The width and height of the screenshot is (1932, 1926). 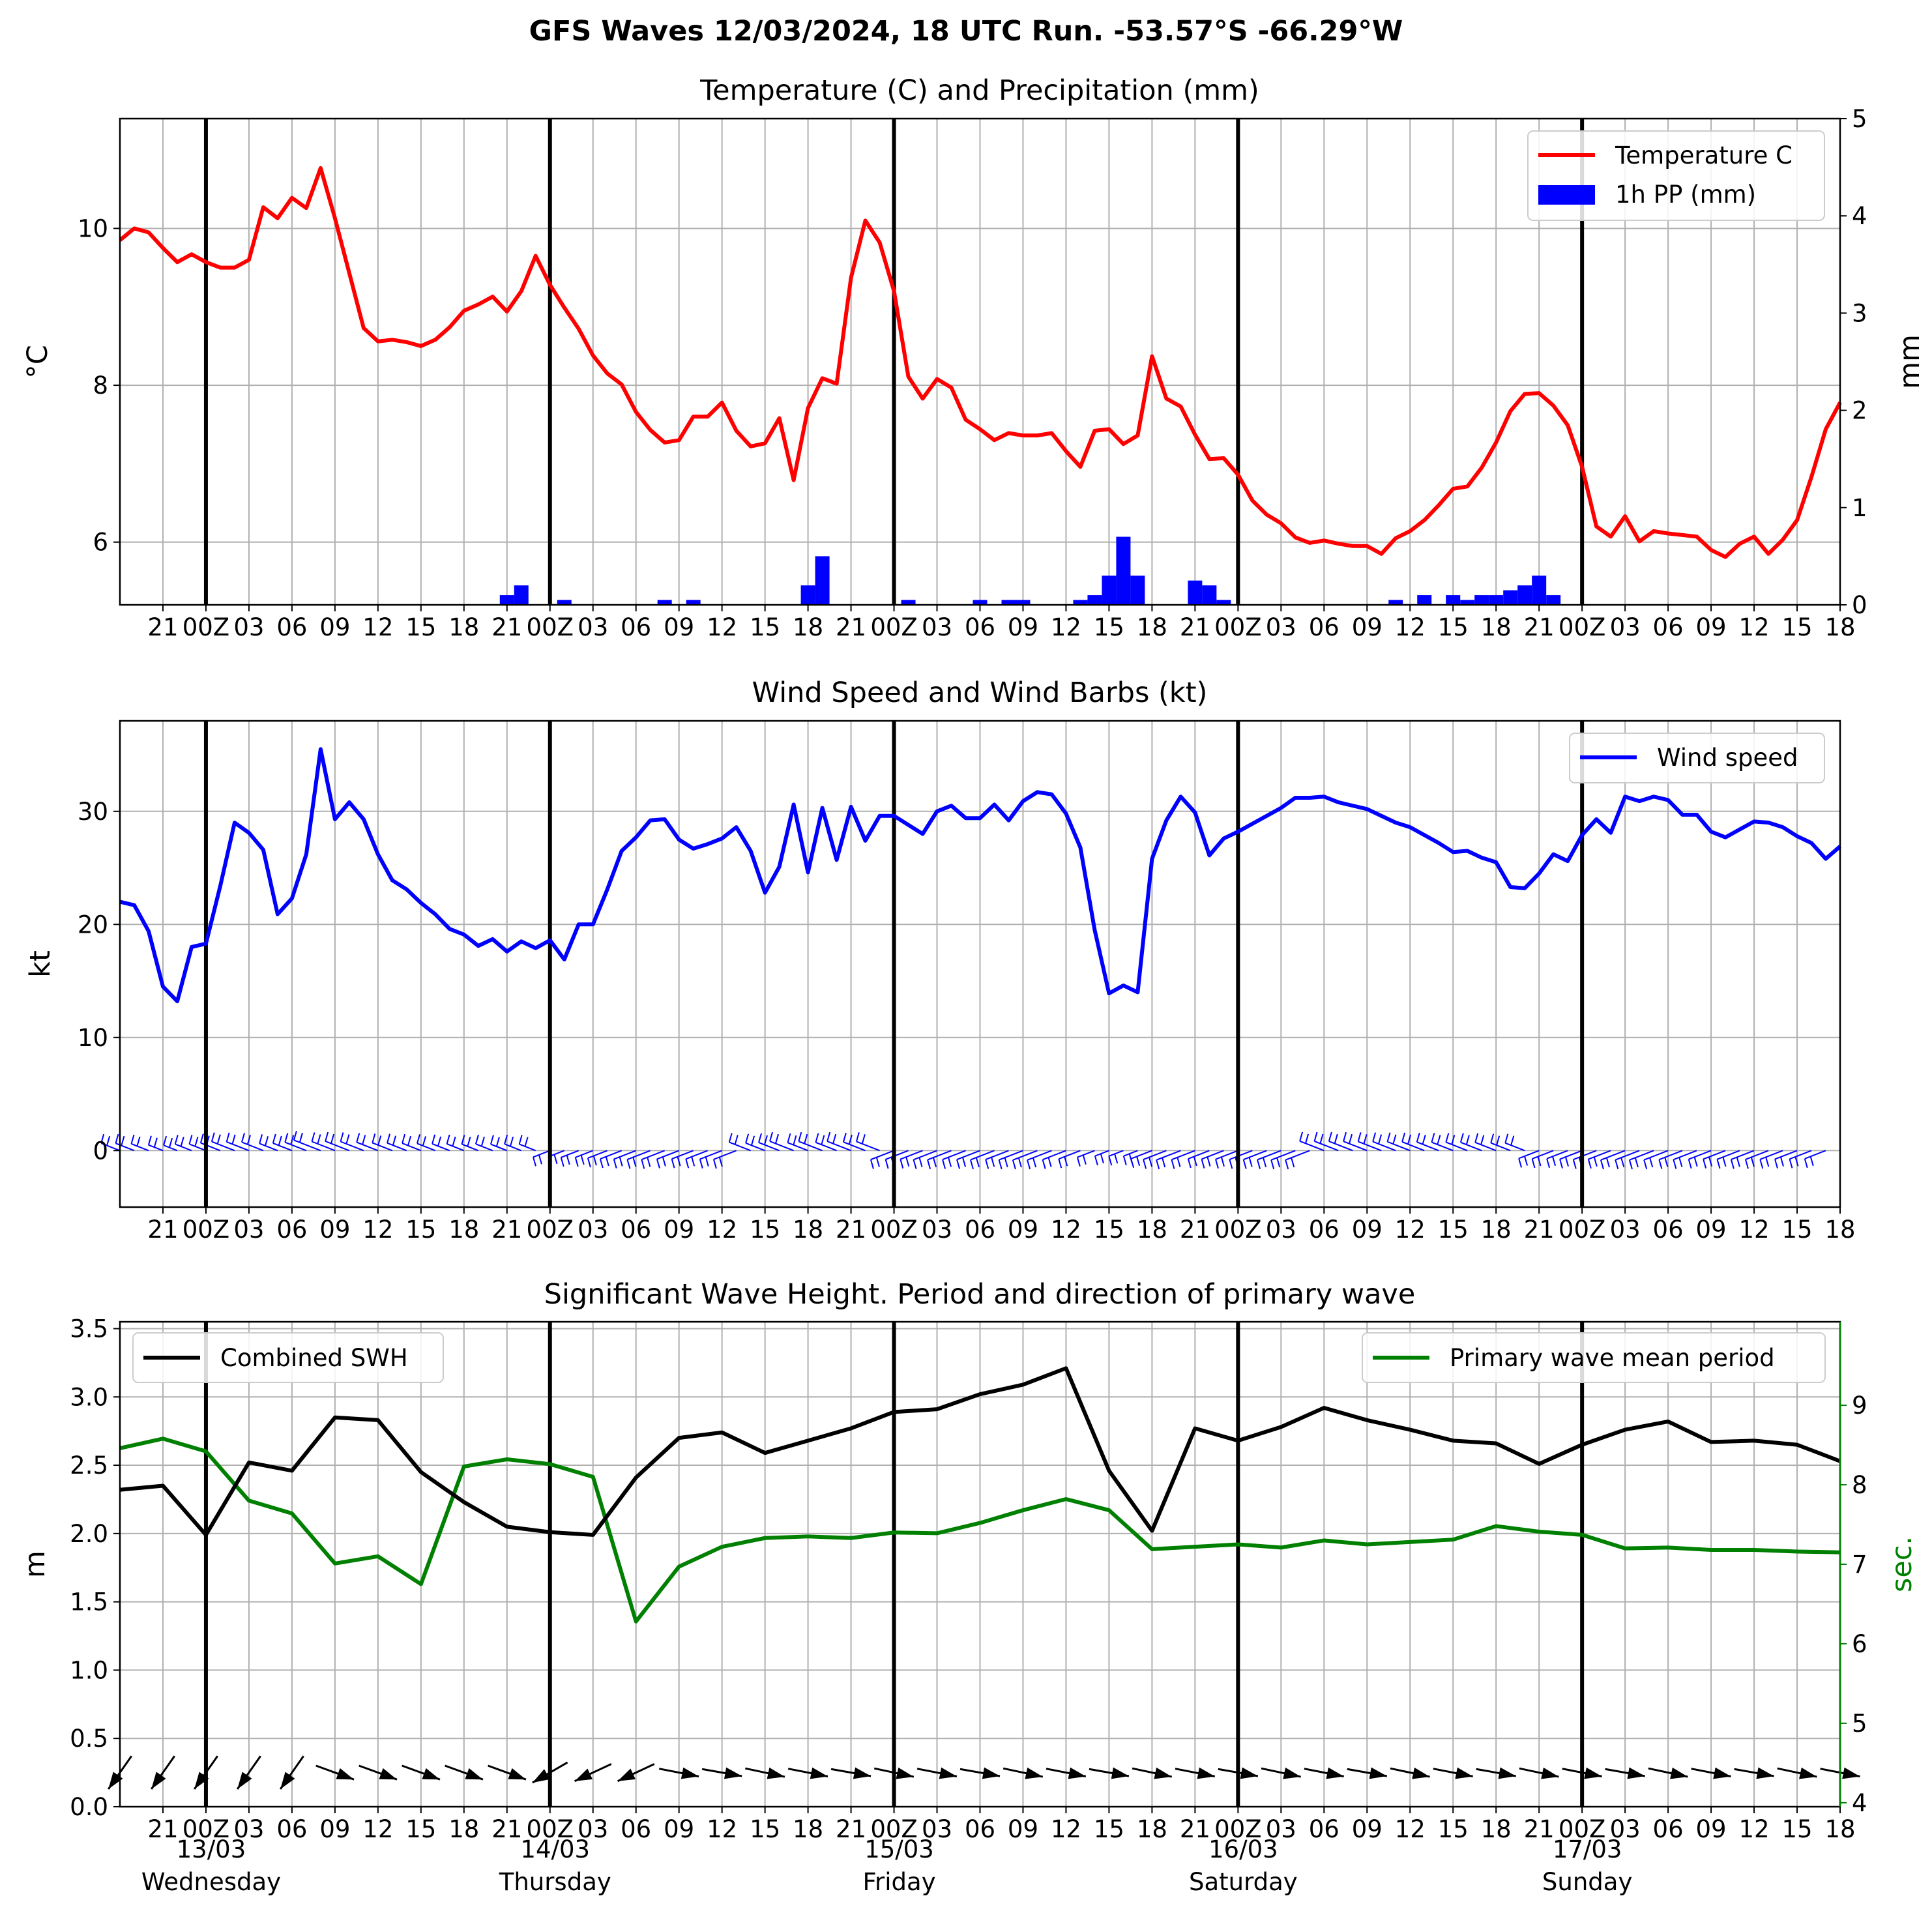 What do you see at coordinates (1853, 362) in the screenshot?
I see `panel1-y2-ticks: 0 1 2 3 4 5` at bounding box center [1853, 362].